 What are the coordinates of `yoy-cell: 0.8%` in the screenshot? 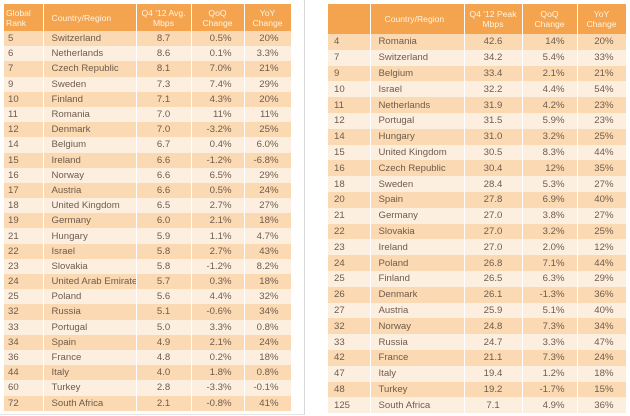 It's located at (268, 327).